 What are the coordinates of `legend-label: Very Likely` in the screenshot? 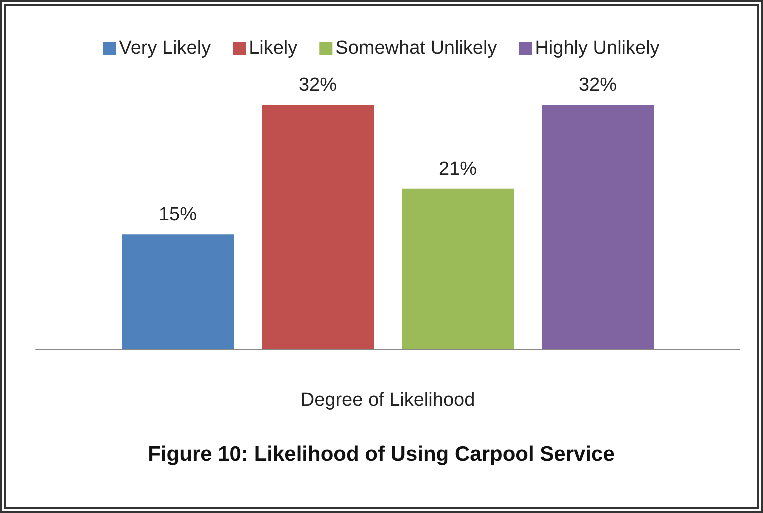 It's located at (165, 48).